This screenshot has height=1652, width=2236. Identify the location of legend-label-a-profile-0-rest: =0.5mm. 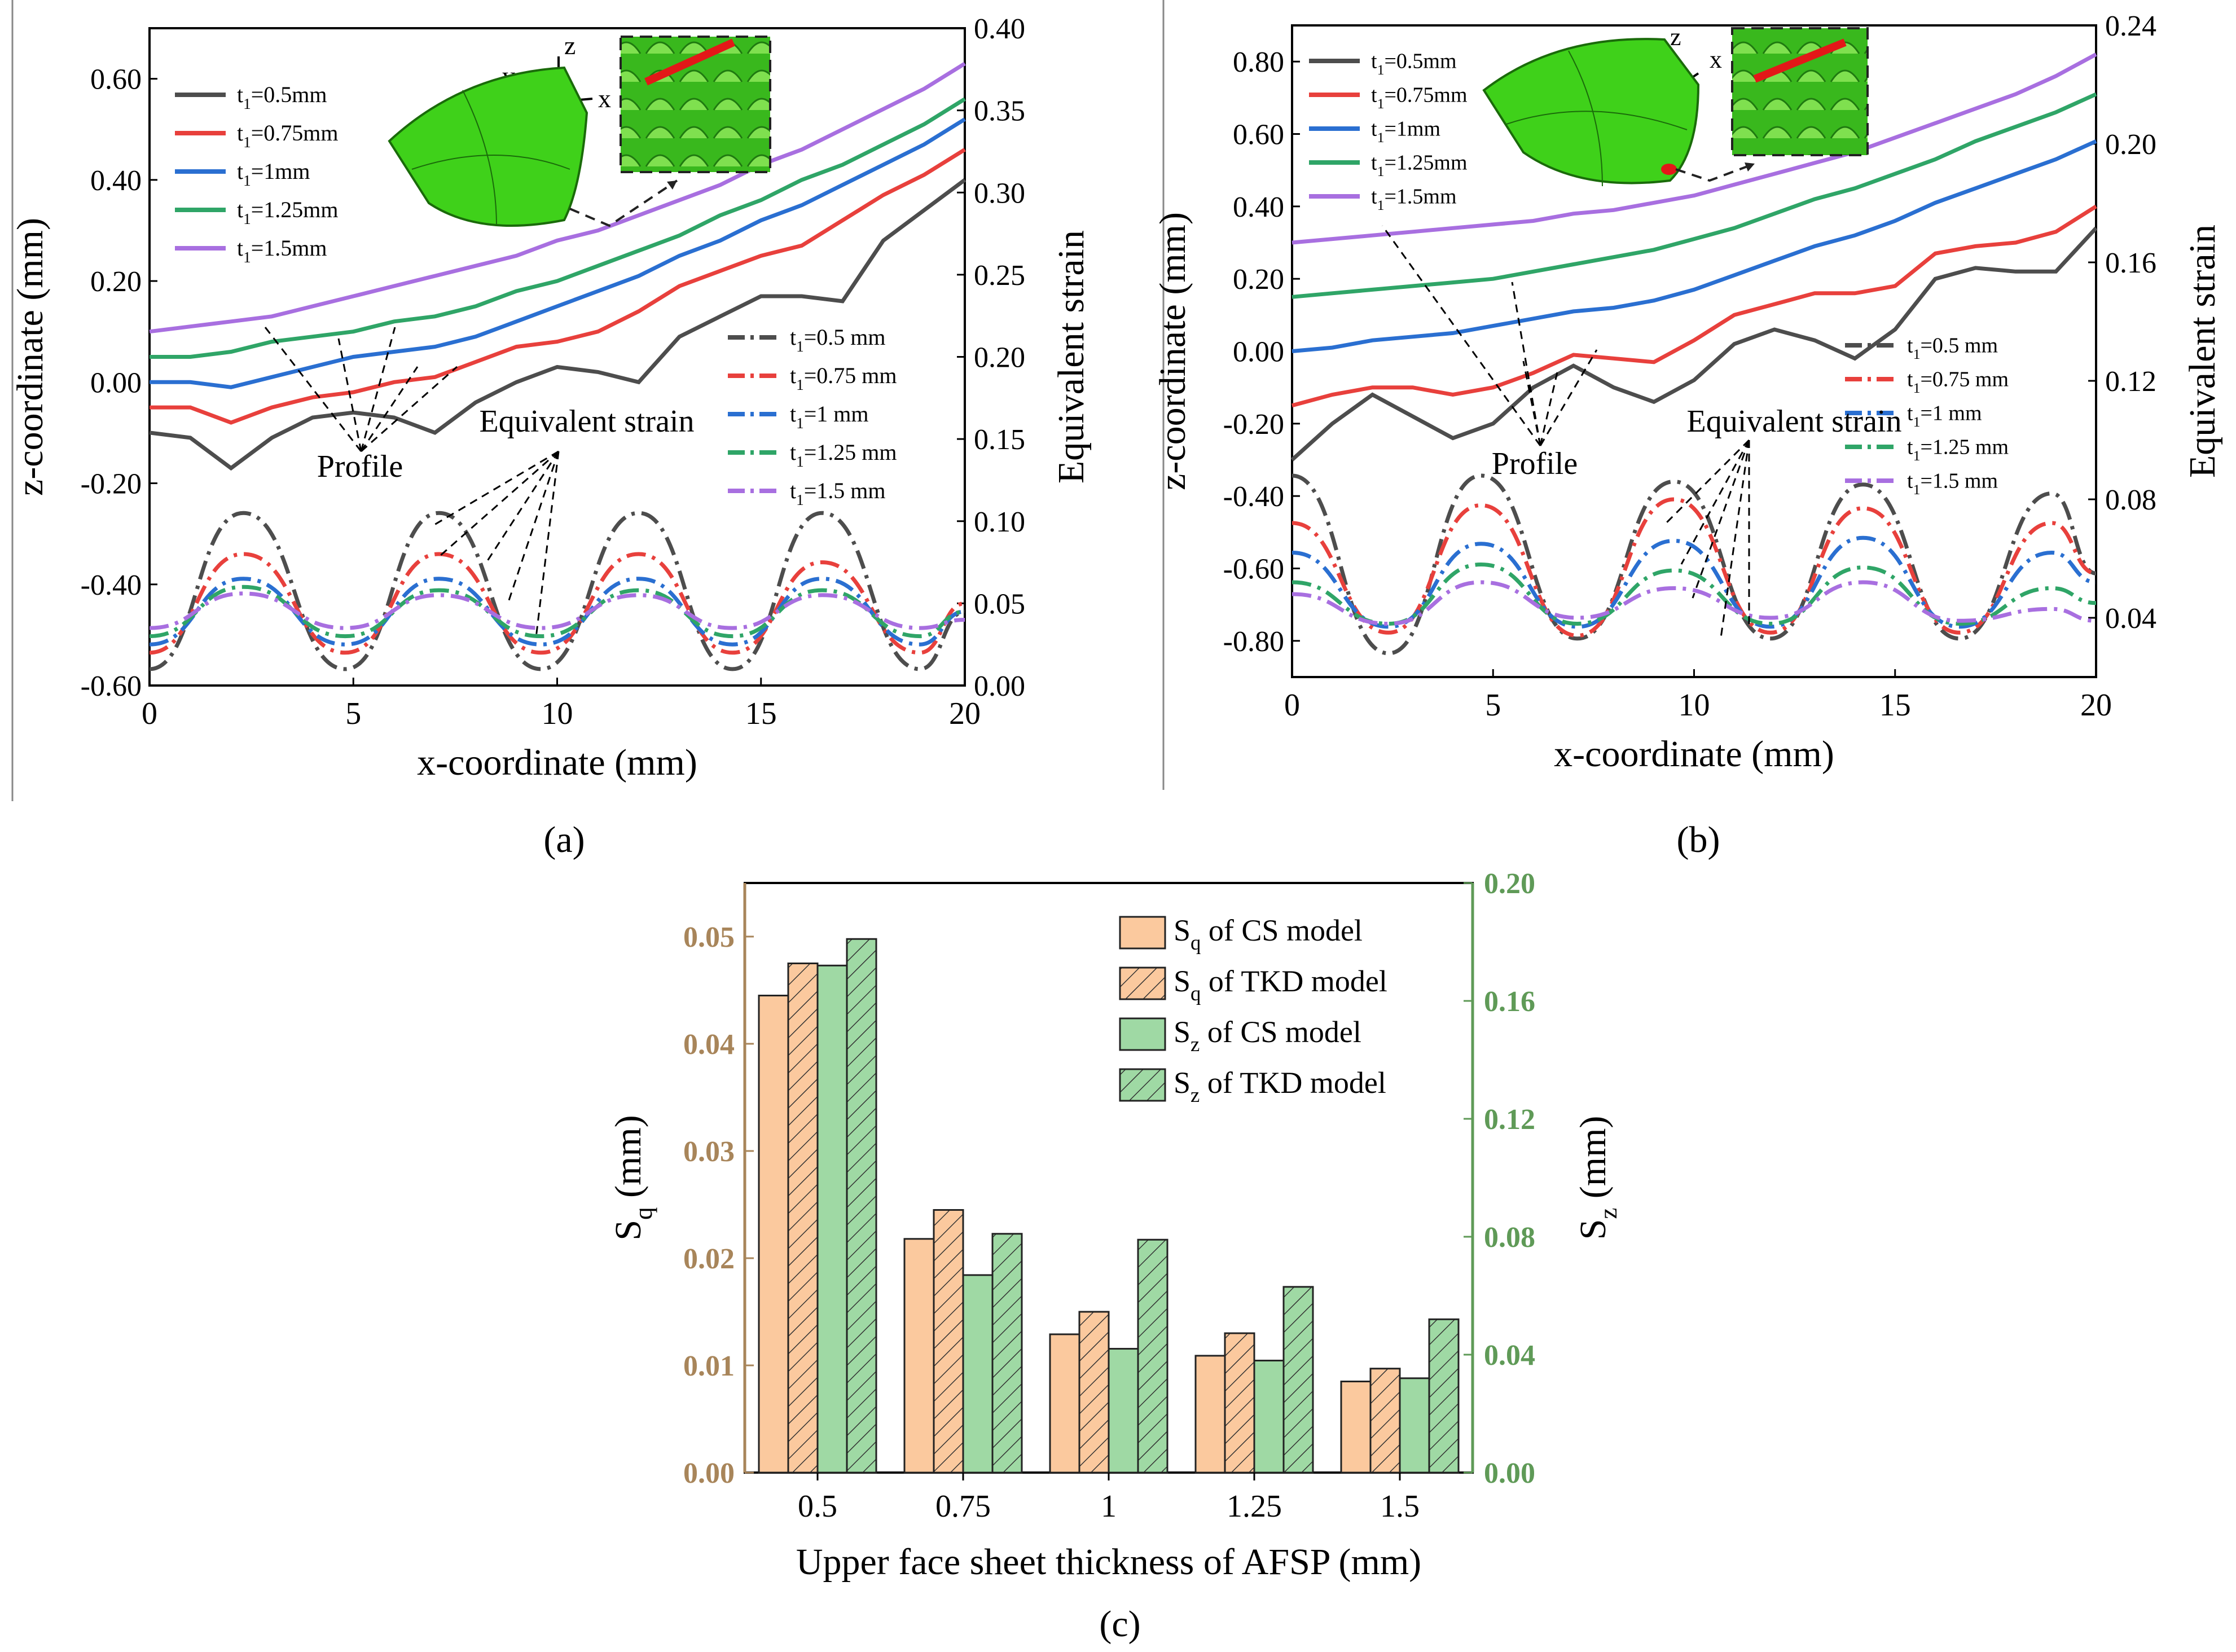
(289, 95).